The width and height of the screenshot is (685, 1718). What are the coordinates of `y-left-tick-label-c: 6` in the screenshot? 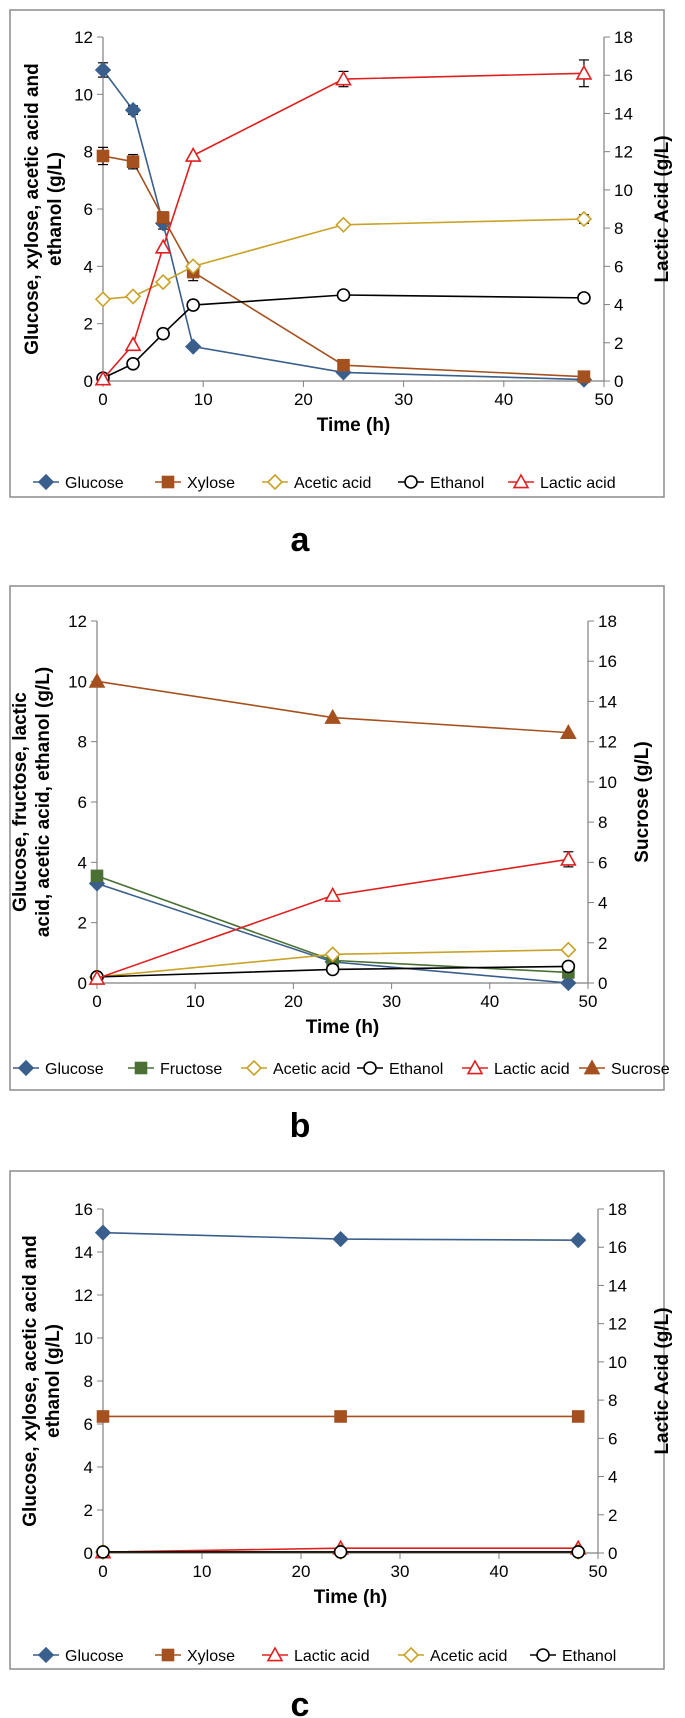 It's located at (88, 1424).